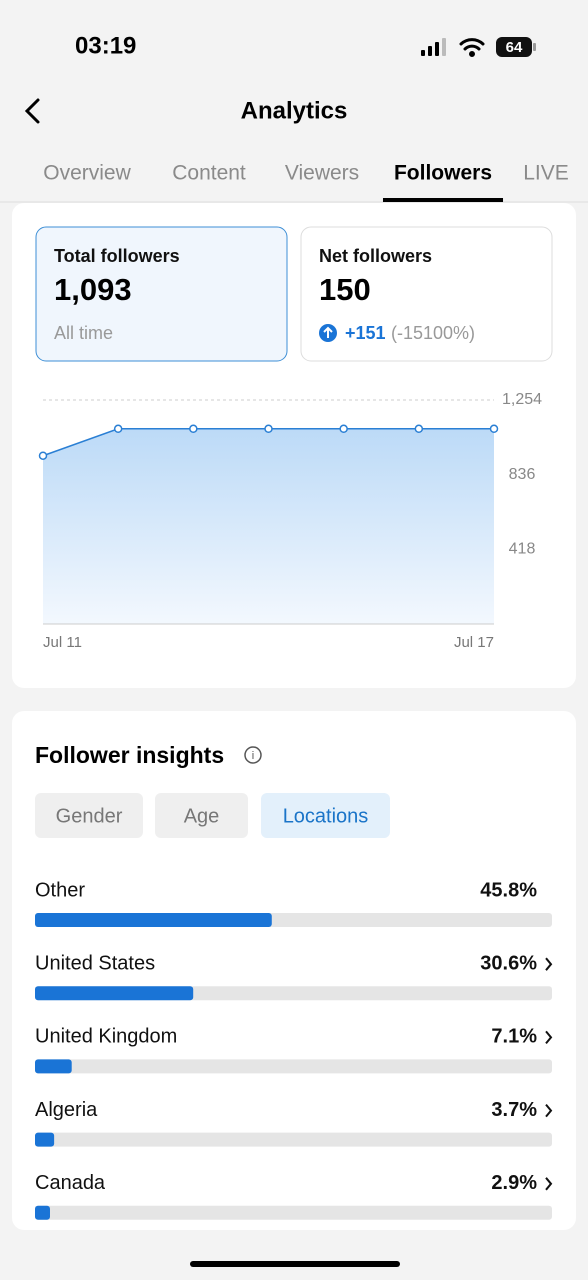 The width and height of the screenshot is (588, 1280). I want to click on filter-label: Locations, so click(326, 816).